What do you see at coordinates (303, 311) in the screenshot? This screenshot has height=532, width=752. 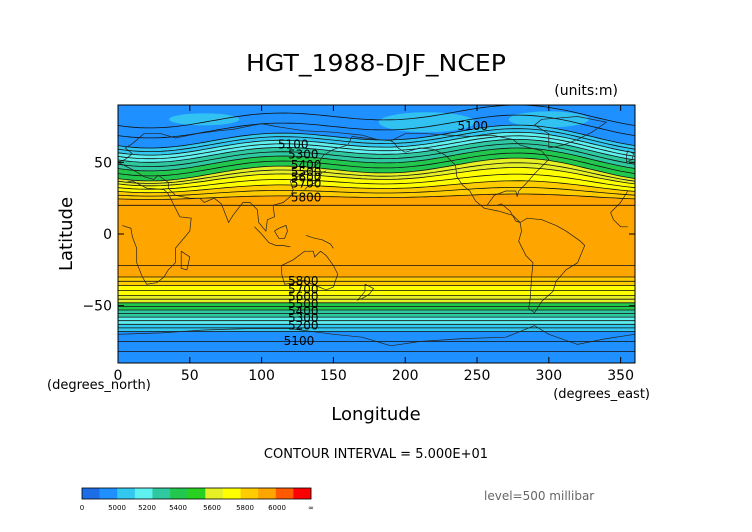 I see `contour-label-11: 5400` at bounding box center [303, 311].